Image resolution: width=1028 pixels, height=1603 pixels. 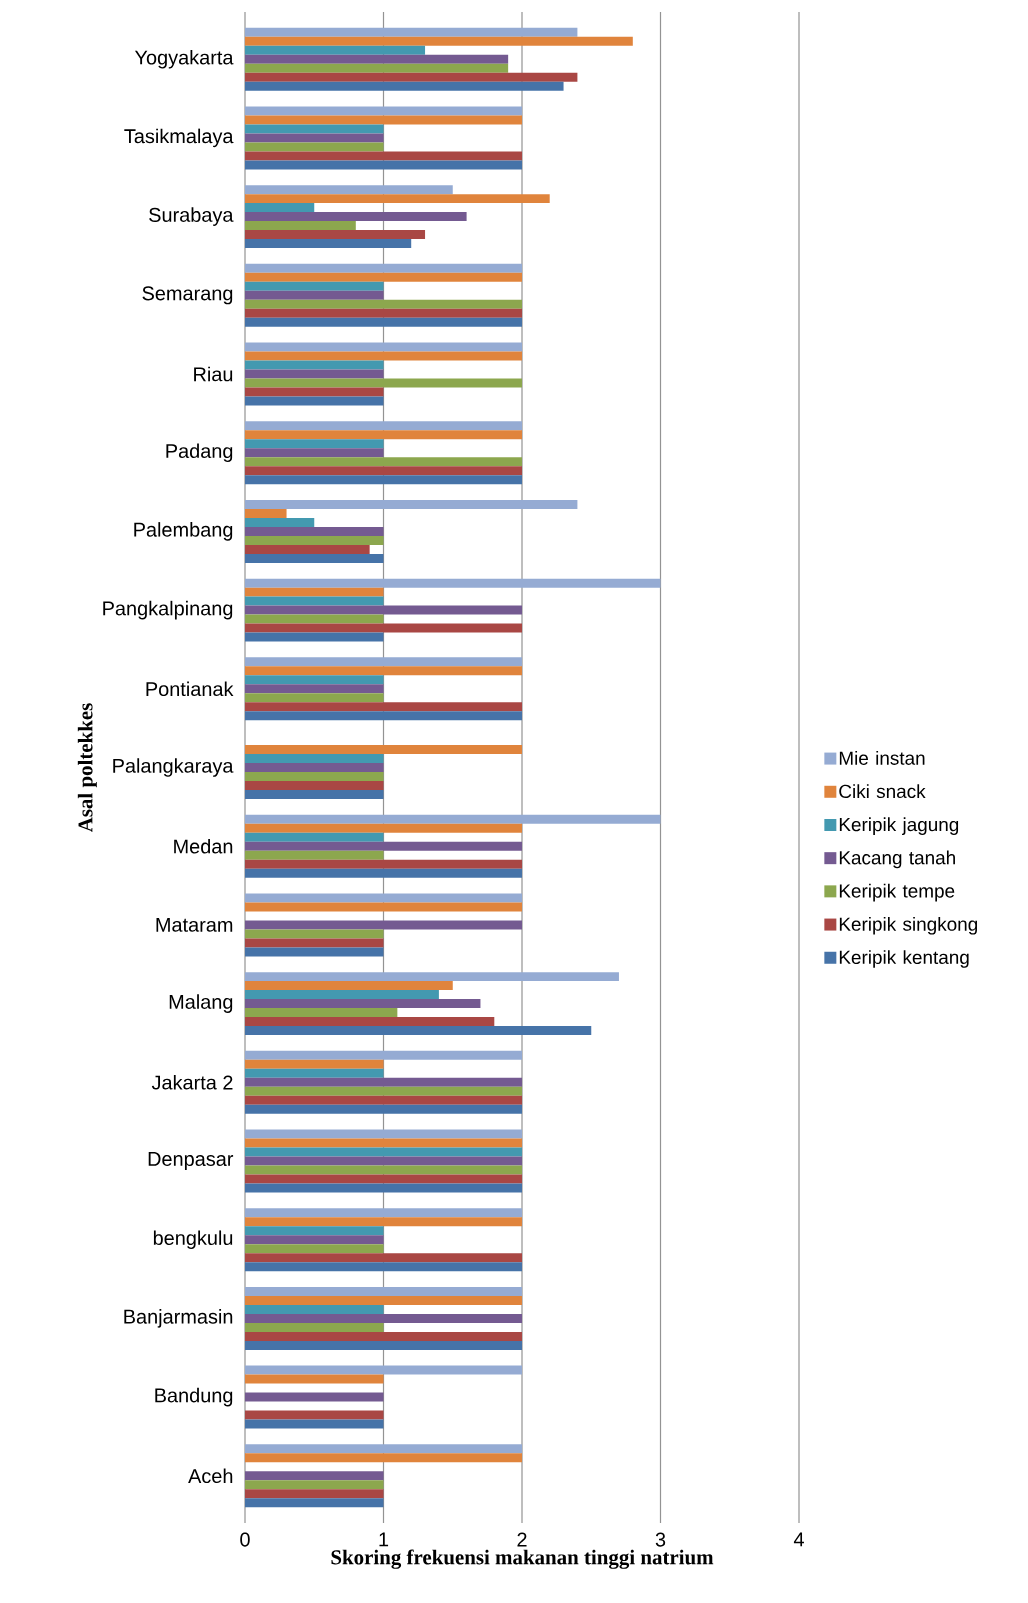 What do you see at coordinates (194, 1397) in the screenshot?
I see `y-tick-label: Bandung` at bounding box center [194, 1397].